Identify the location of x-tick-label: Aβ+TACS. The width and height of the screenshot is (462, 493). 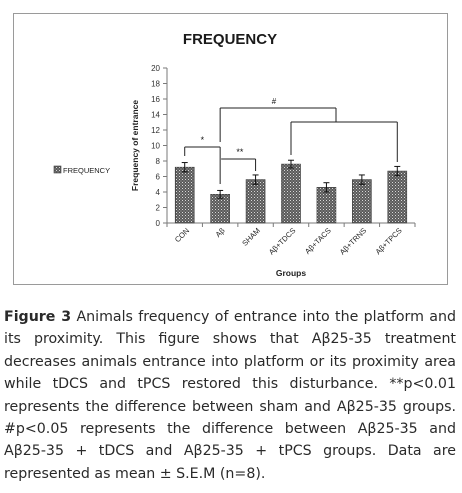
(318, 241).